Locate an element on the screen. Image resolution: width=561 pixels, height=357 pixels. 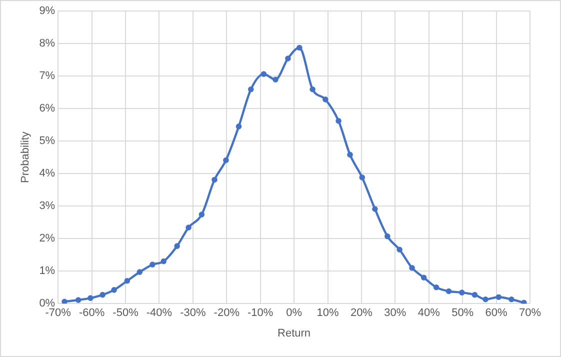
x-tick-label: -10% is located at coordinates (261, 313).